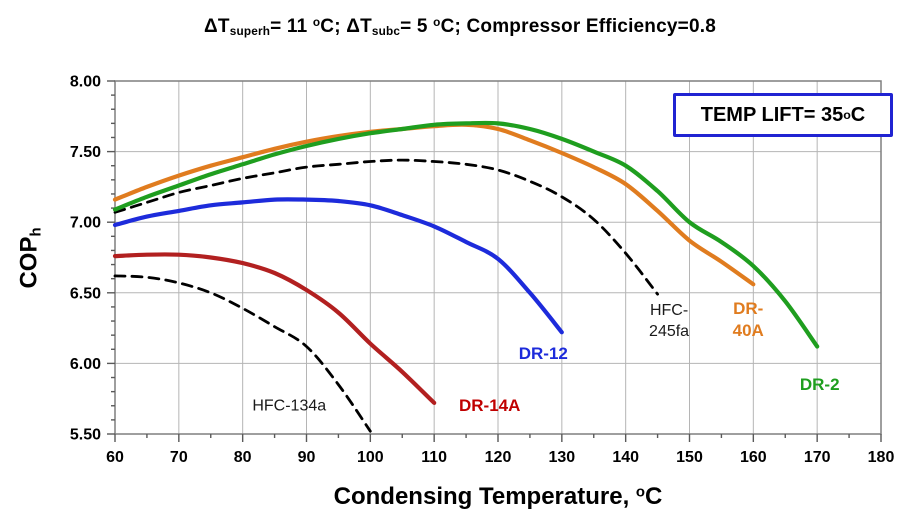  I want to click on text-segment: = 5, so click(417, 26).